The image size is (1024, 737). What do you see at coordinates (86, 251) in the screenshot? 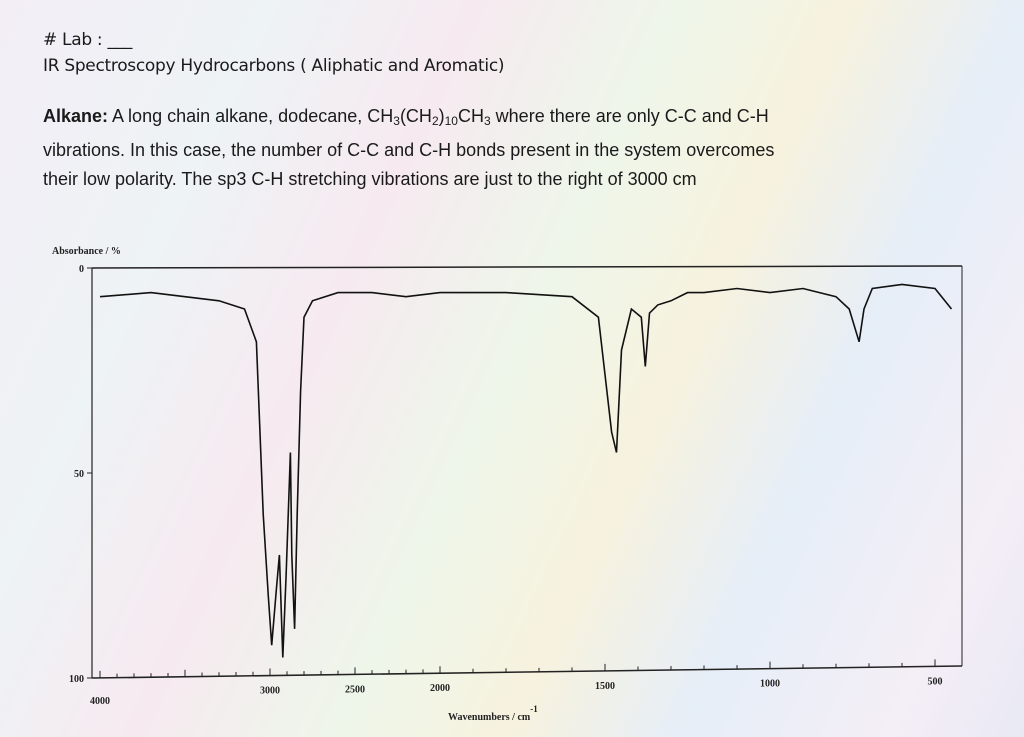
I see `y-axis-label: Absorbance / %` at bounding box center [86, 251].